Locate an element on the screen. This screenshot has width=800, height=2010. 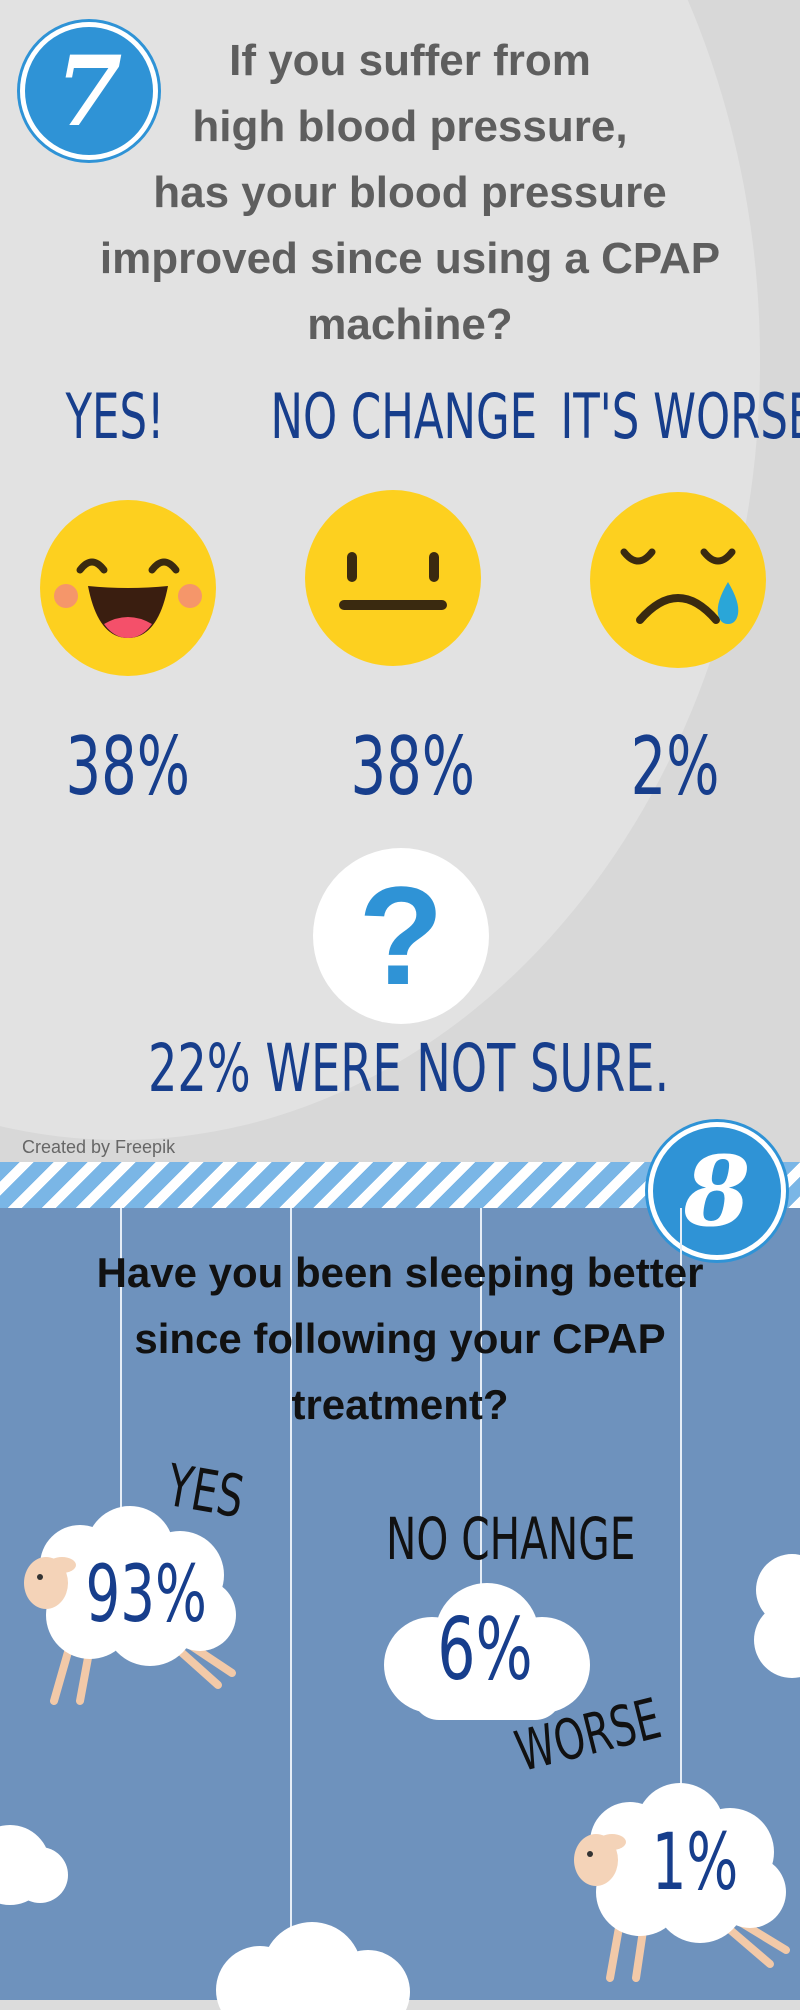
sad-face-icon is located at coordinates (678, 580).